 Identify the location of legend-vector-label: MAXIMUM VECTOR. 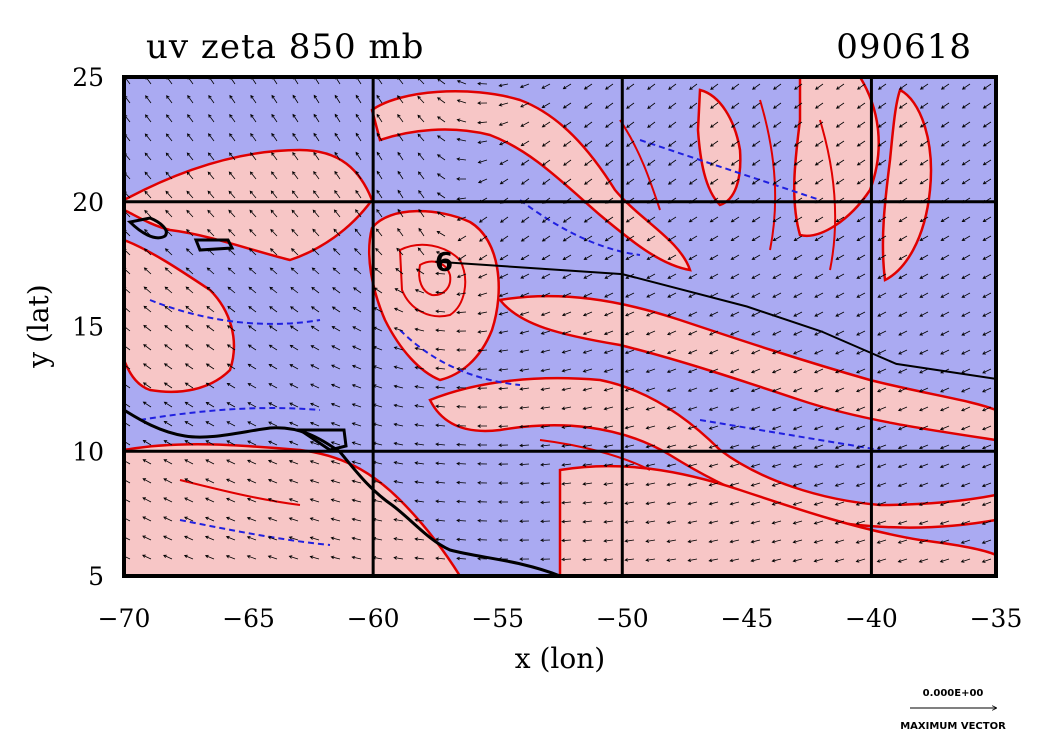
(953, 726).